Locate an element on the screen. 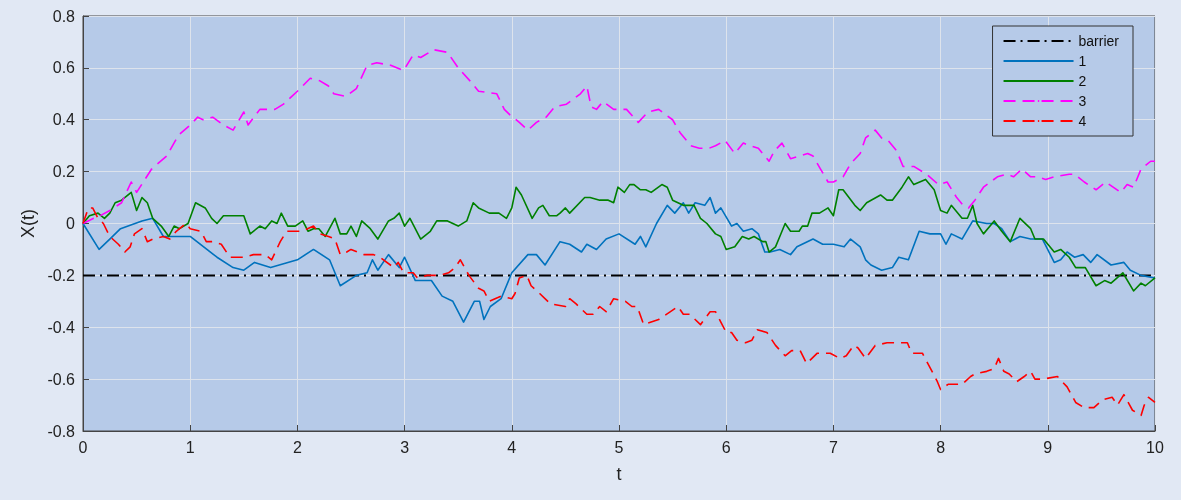 Image resolution: width=1181 pixels, height=500 pixels. y-axis-title: X(t) is located at coordinates (27, 223).